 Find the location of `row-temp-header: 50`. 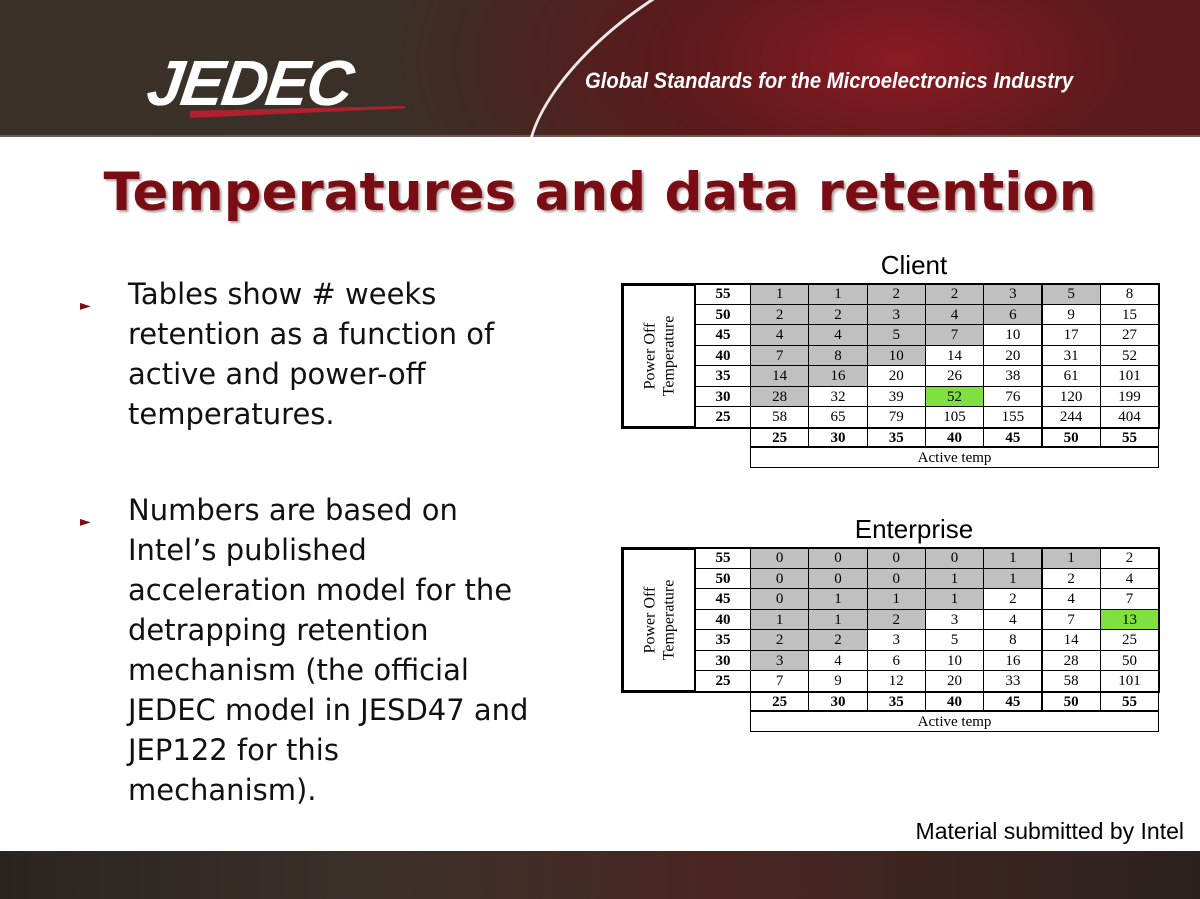

row-temp-header: 50 is located at coordinates (723, 314).